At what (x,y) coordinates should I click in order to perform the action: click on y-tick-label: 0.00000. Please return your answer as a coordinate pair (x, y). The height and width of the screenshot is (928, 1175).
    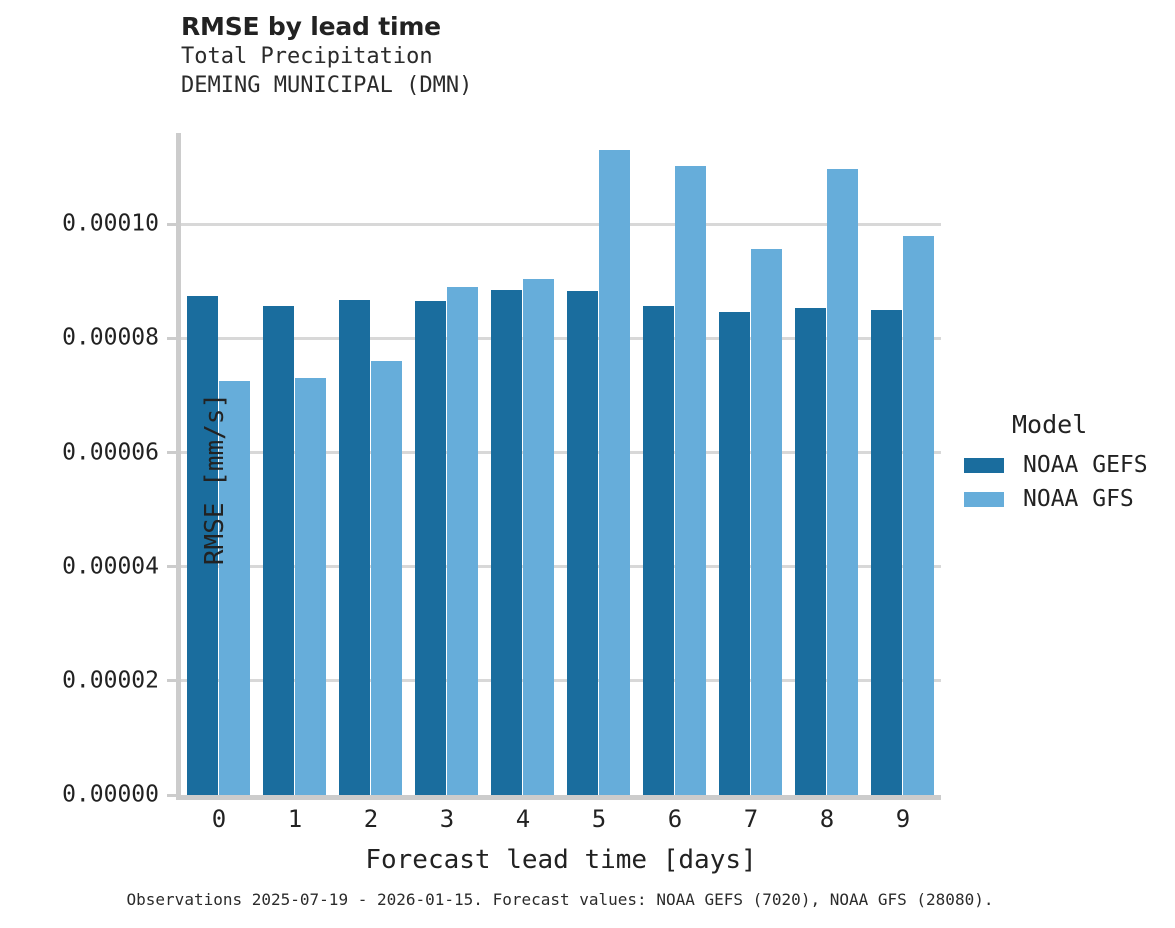
    Looking at the image, I should click on (110, 794).